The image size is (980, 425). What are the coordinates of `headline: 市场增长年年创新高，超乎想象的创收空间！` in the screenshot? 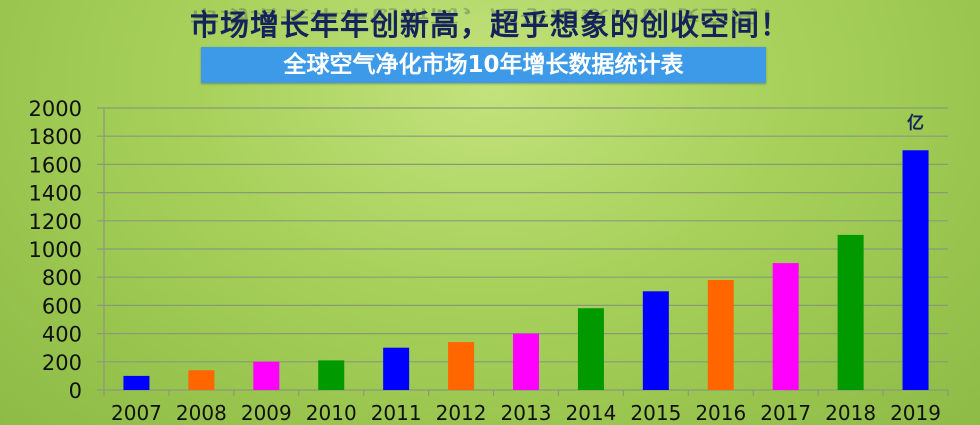 It's located at (489, 25).